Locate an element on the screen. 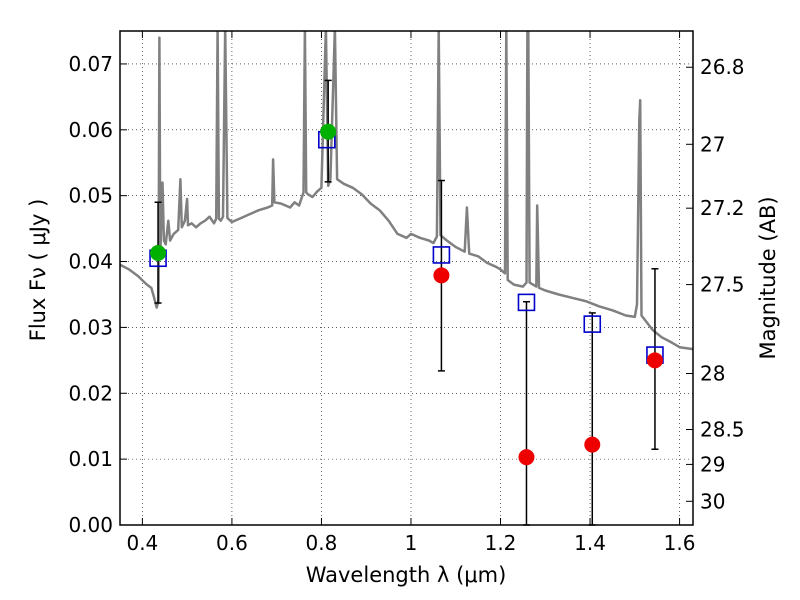  x-tick-label: 0.8 is located at coordinates (322, 543).